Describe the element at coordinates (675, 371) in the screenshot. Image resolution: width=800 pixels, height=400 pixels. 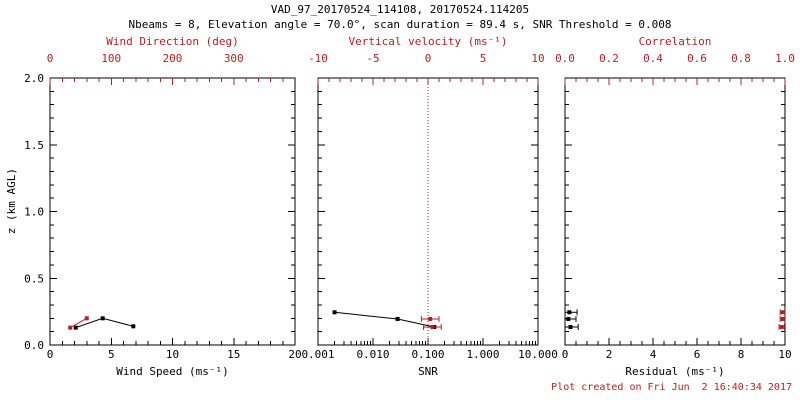
I see `residual-axis-title: Residual (ms⁻¹)` at that location.